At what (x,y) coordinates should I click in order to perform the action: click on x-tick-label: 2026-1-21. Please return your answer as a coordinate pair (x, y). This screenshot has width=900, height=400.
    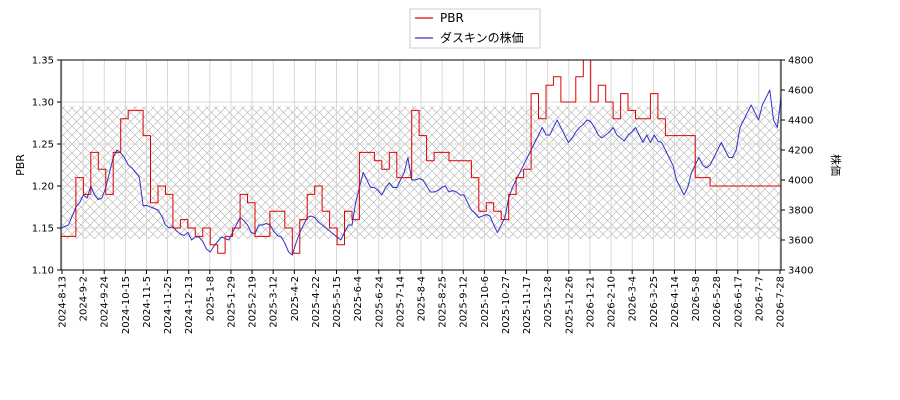
    Looking at the image, I should click on (590, 302).